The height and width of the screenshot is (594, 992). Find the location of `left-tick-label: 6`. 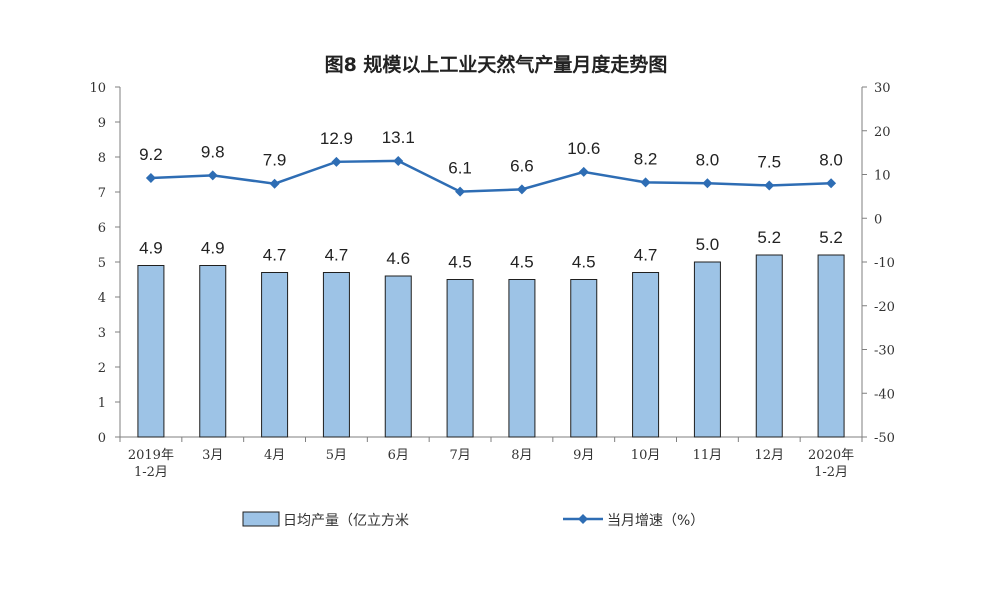

left-tick-label: 6 is located at coordinates (102, 228).